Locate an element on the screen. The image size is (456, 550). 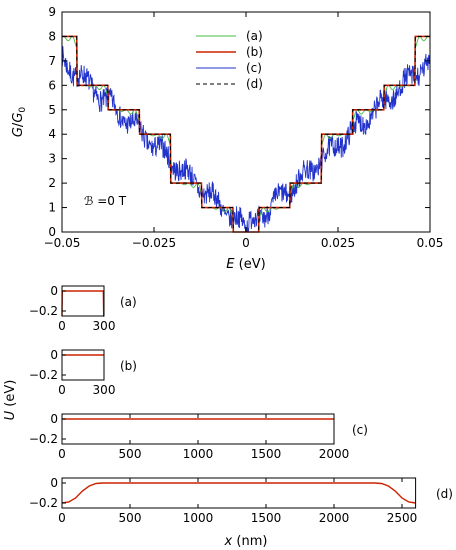
field-annotation: ℬ =0 T is located at coordinates (105, 201).